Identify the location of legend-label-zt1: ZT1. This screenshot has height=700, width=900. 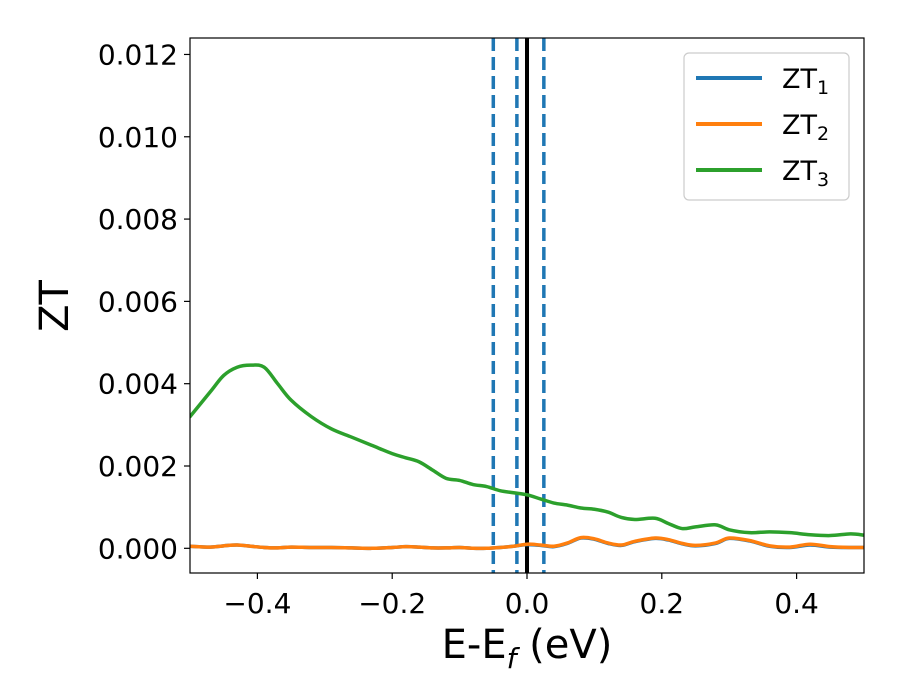
(805, 81).